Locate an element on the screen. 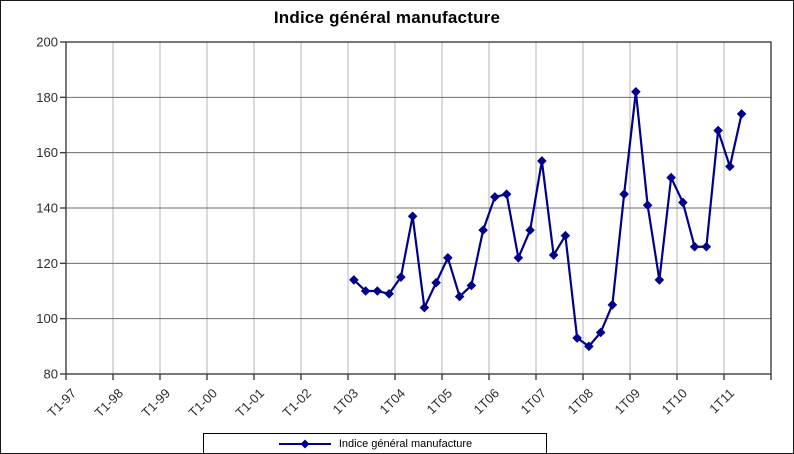 The image size is (794, 454). x-axis-tick-label: T1-99 is located at coordinates (155, 403).